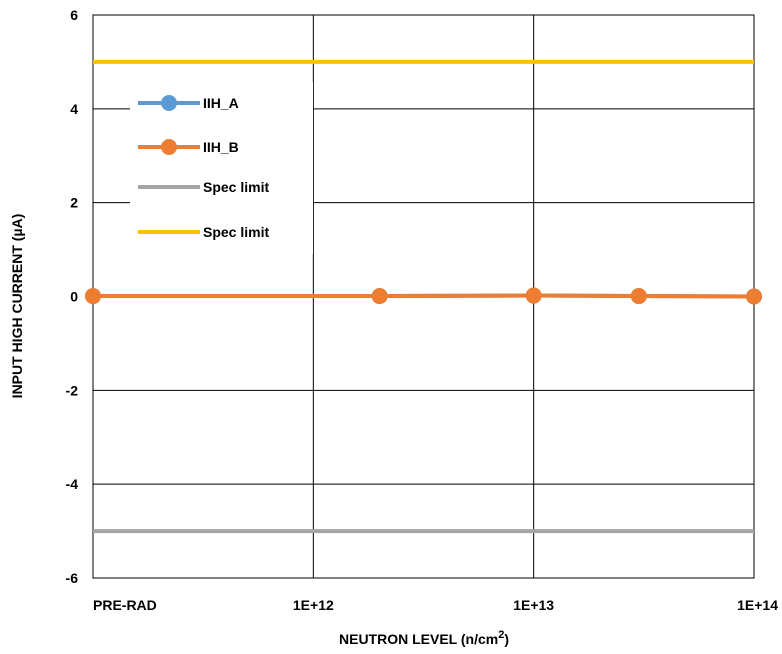 The image size is (782, 654). I want to click on series-line-iih-b, so click(424, 296).